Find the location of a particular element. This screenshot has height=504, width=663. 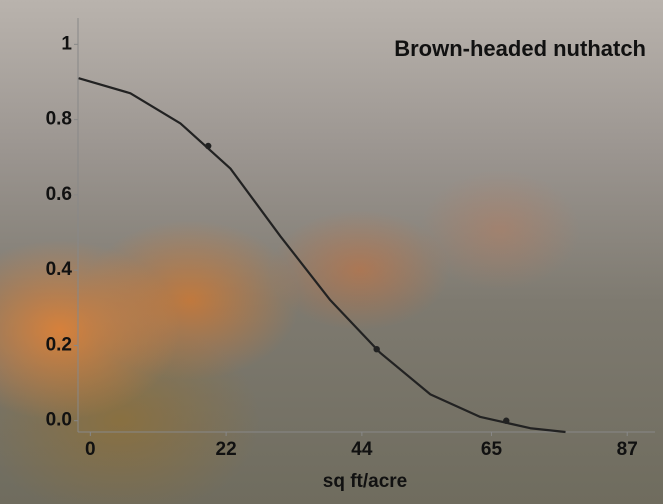

y-tick-label: 0.8 is located at coordinates (59, 119).